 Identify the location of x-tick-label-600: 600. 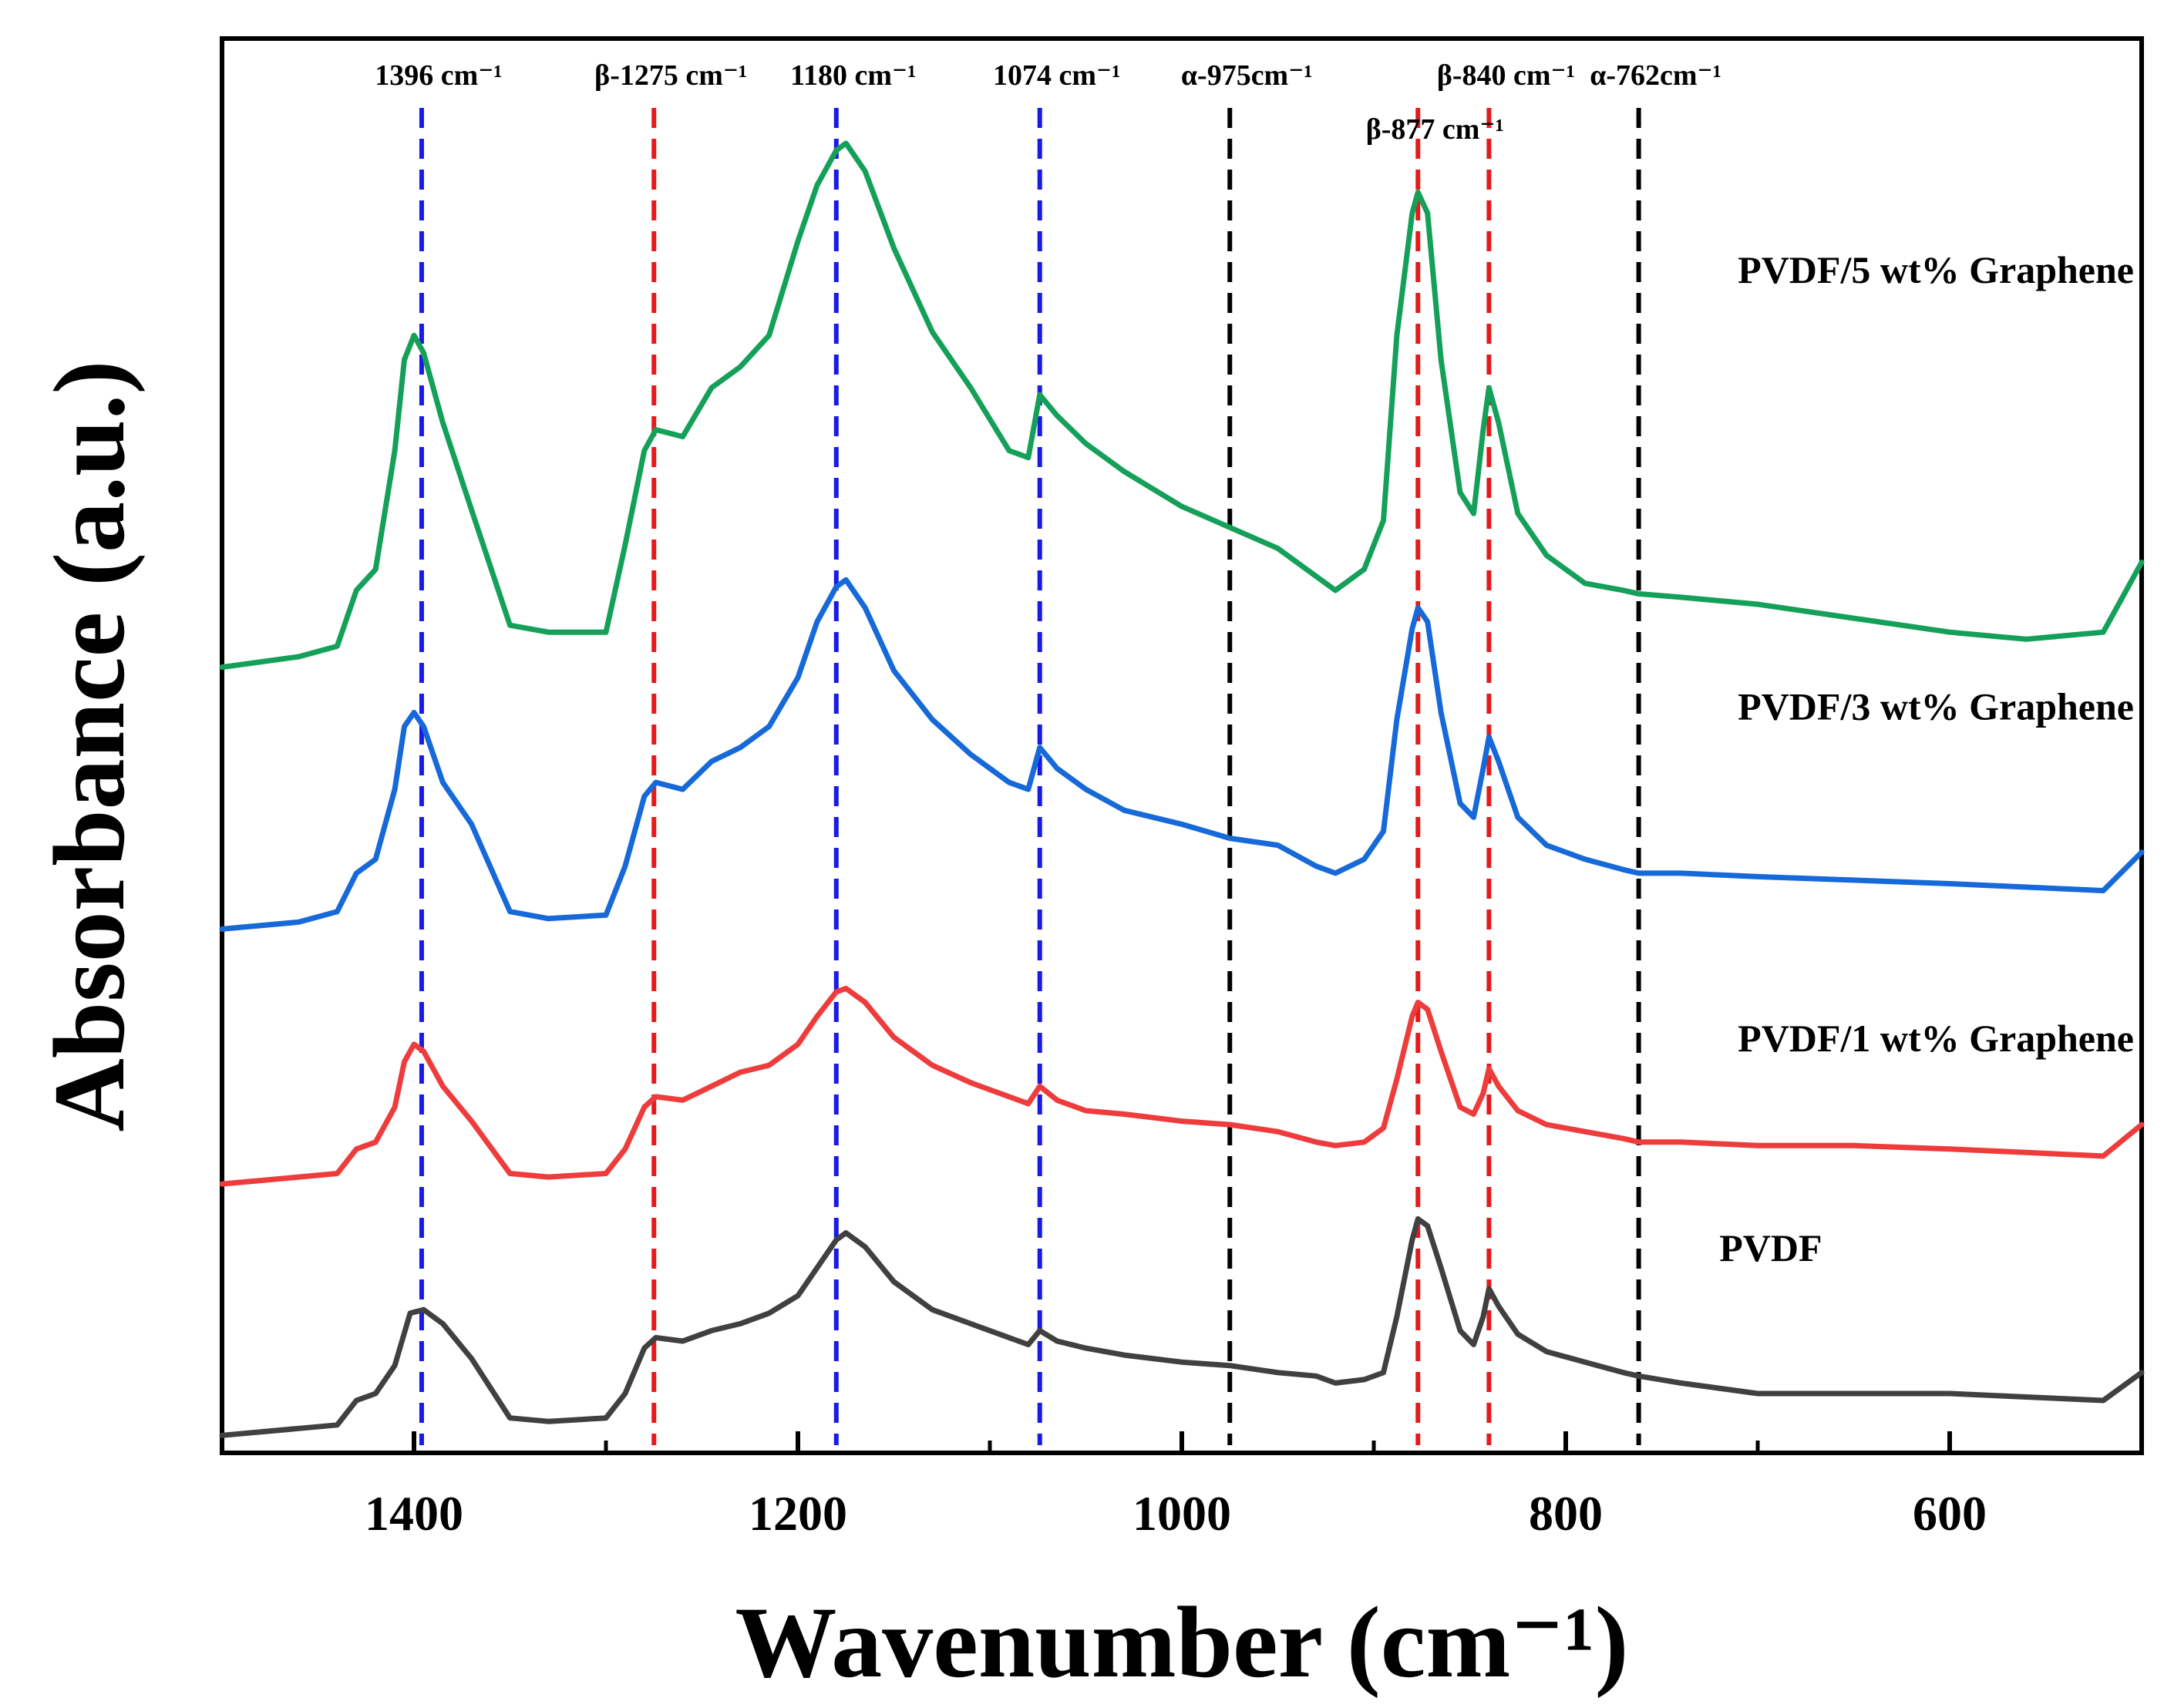
(1950, 1513).